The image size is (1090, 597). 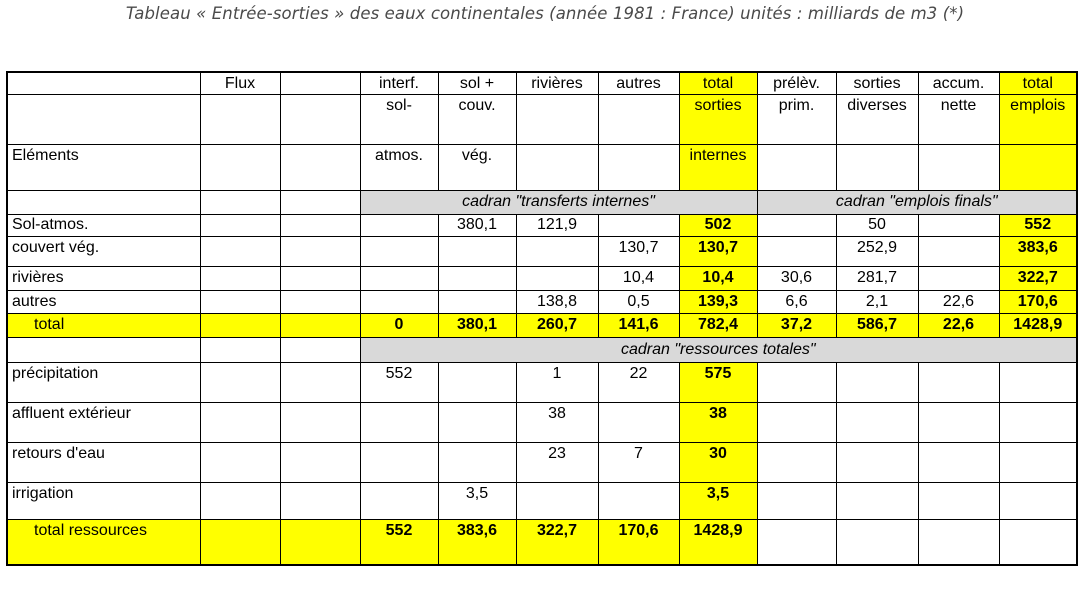 I want to click on row-label: irrigation, so click(x=103, y=500).